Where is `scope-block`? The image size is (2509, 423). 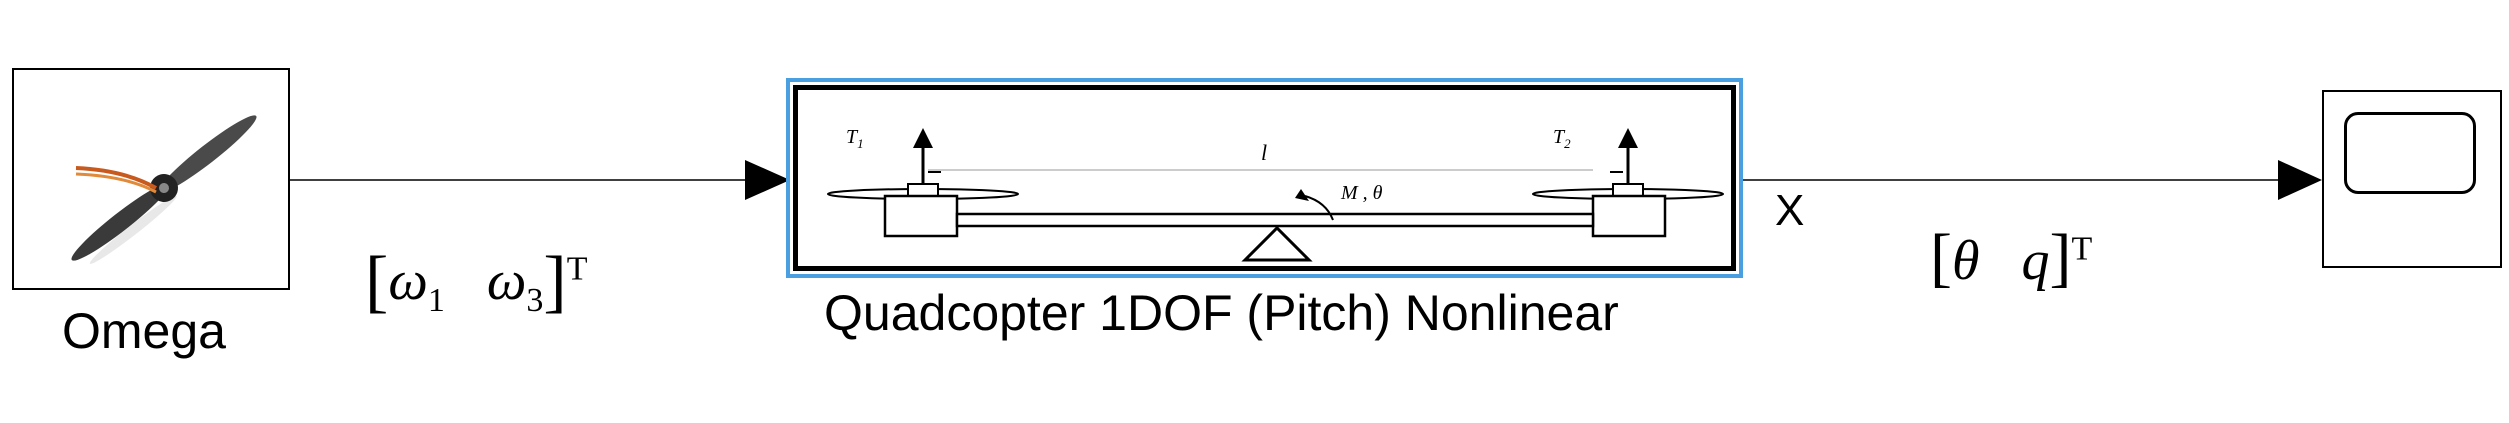 scope-block is located at coordinates (2412, 179).